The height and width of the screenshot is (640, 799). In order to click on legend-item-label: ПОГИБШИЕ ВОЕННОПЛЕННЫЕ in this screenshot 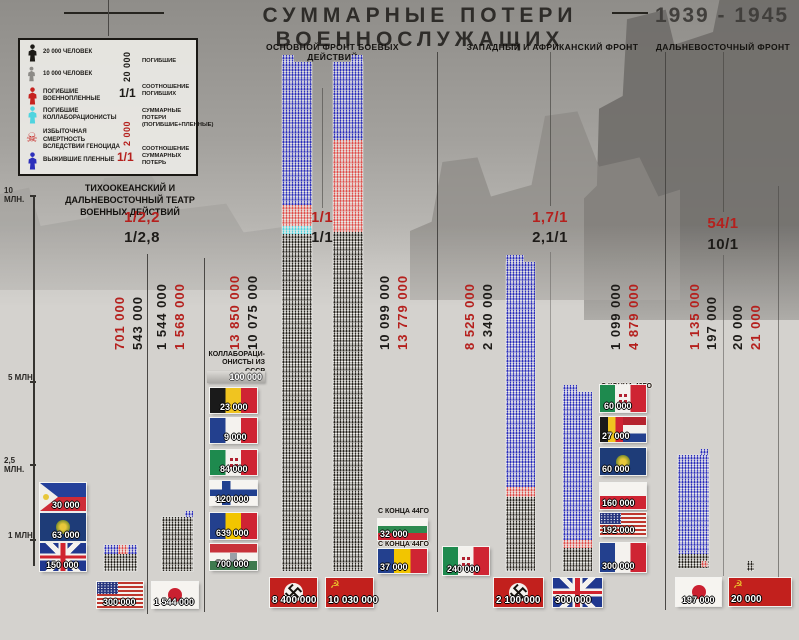, I will do `click(72, 95)`.